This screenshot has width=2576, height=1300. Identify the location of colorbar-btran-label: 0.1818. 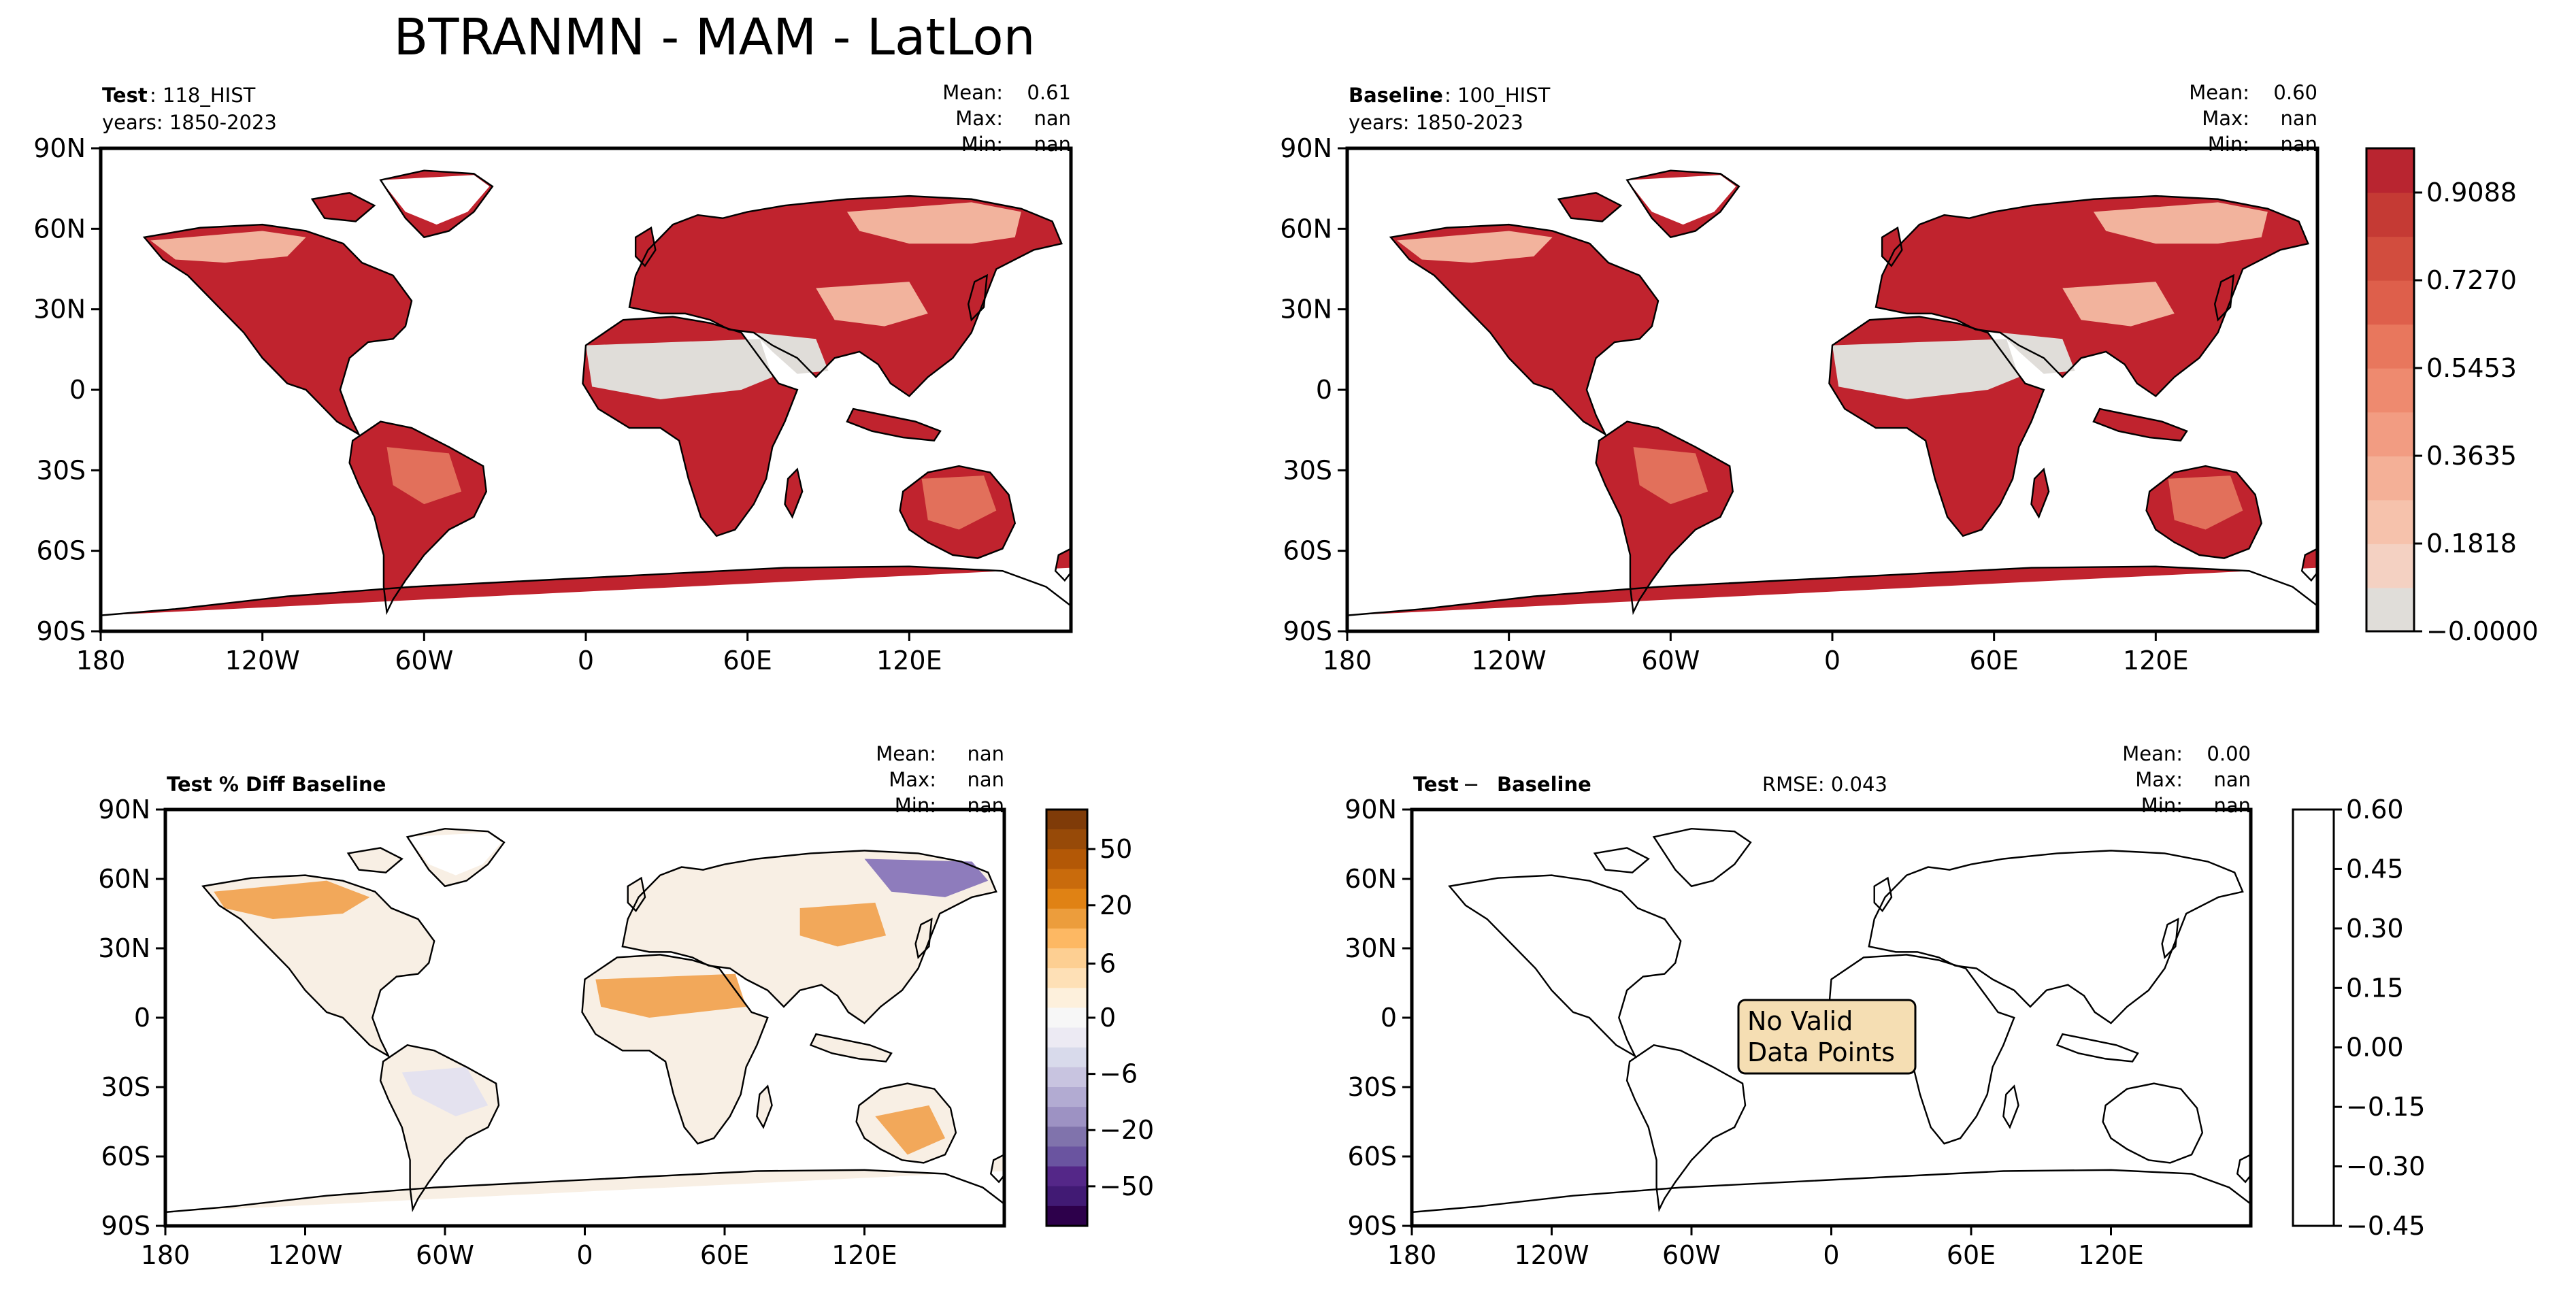
(2471, 544).